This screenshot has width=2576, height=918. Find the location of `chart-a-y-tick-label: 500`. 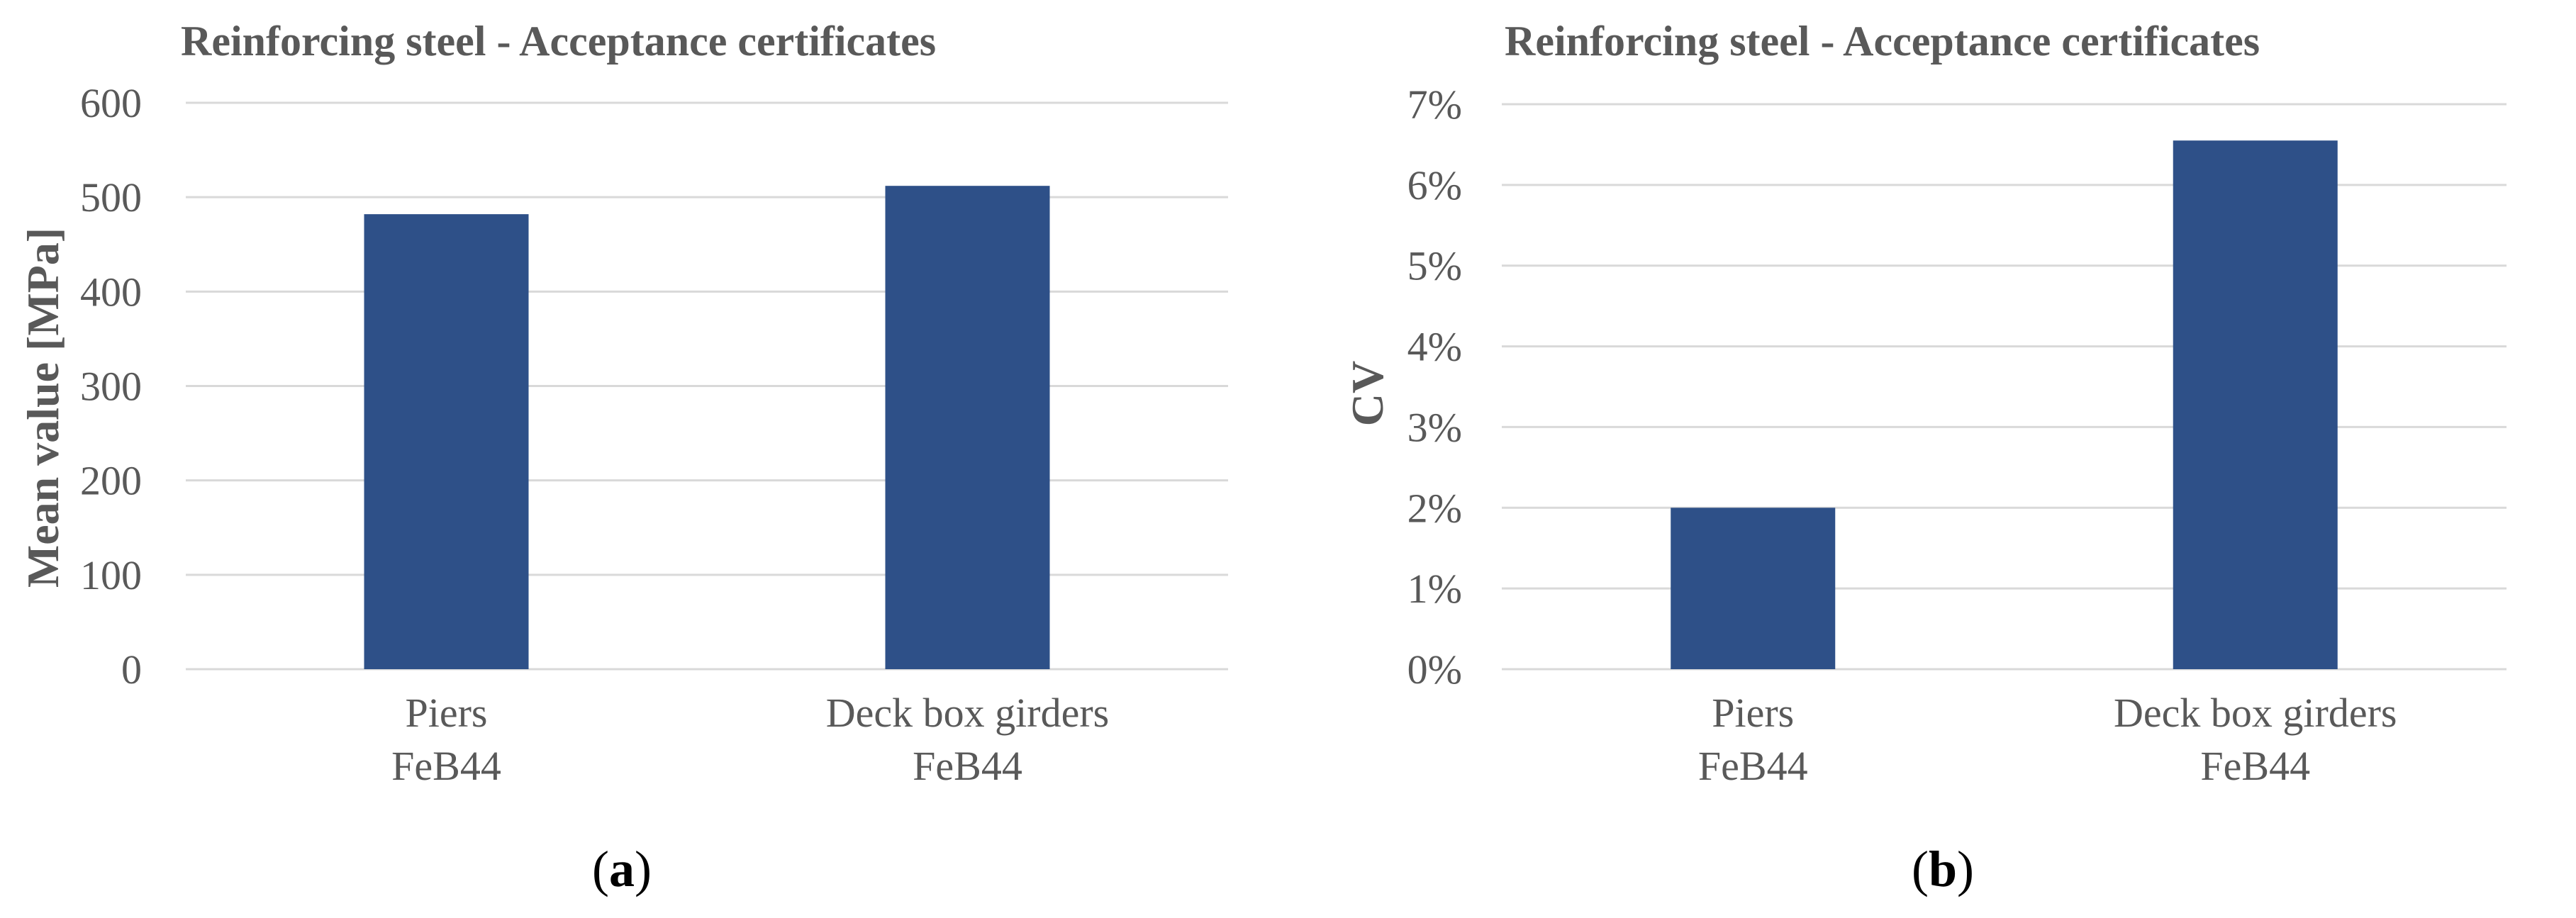

chart-a-y-tick-label: 500 is located at coordinates (111, 197).